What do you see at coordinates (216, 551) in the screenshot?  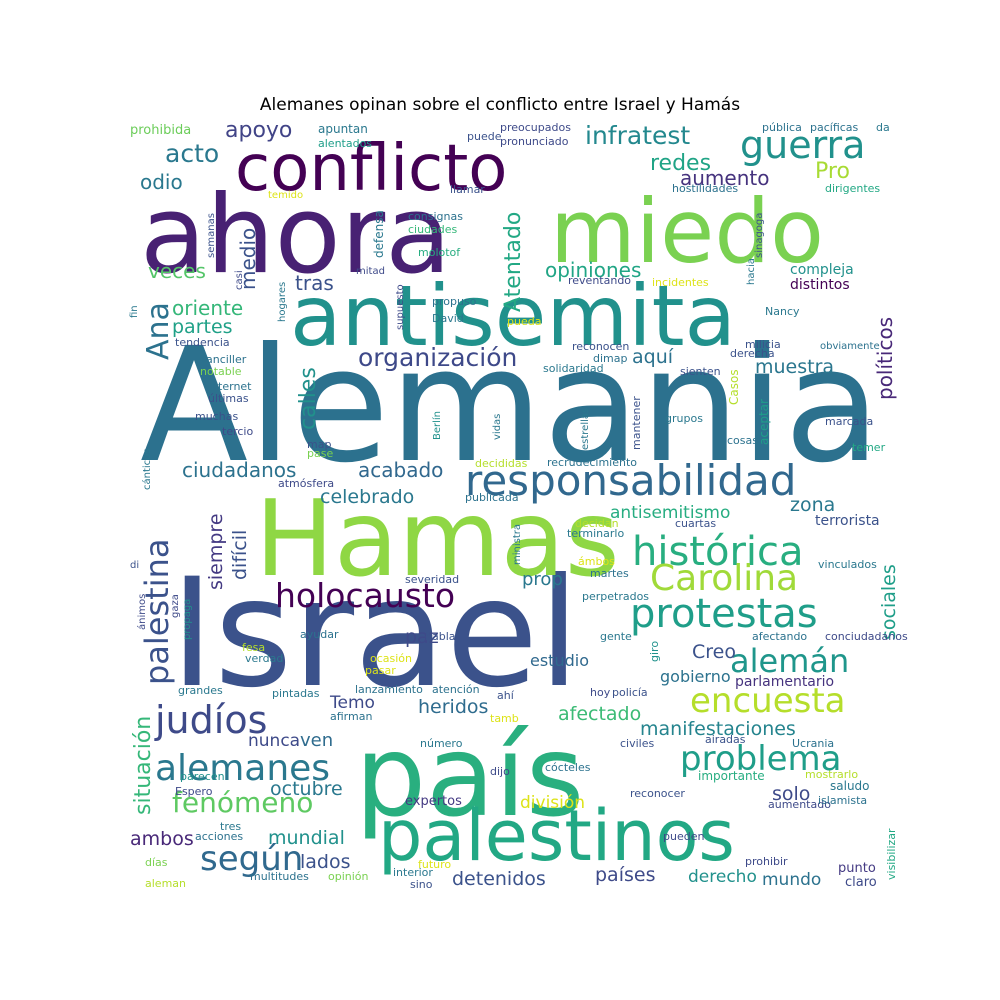 I see `word-48: siempre` at bounding box center [216, 551].